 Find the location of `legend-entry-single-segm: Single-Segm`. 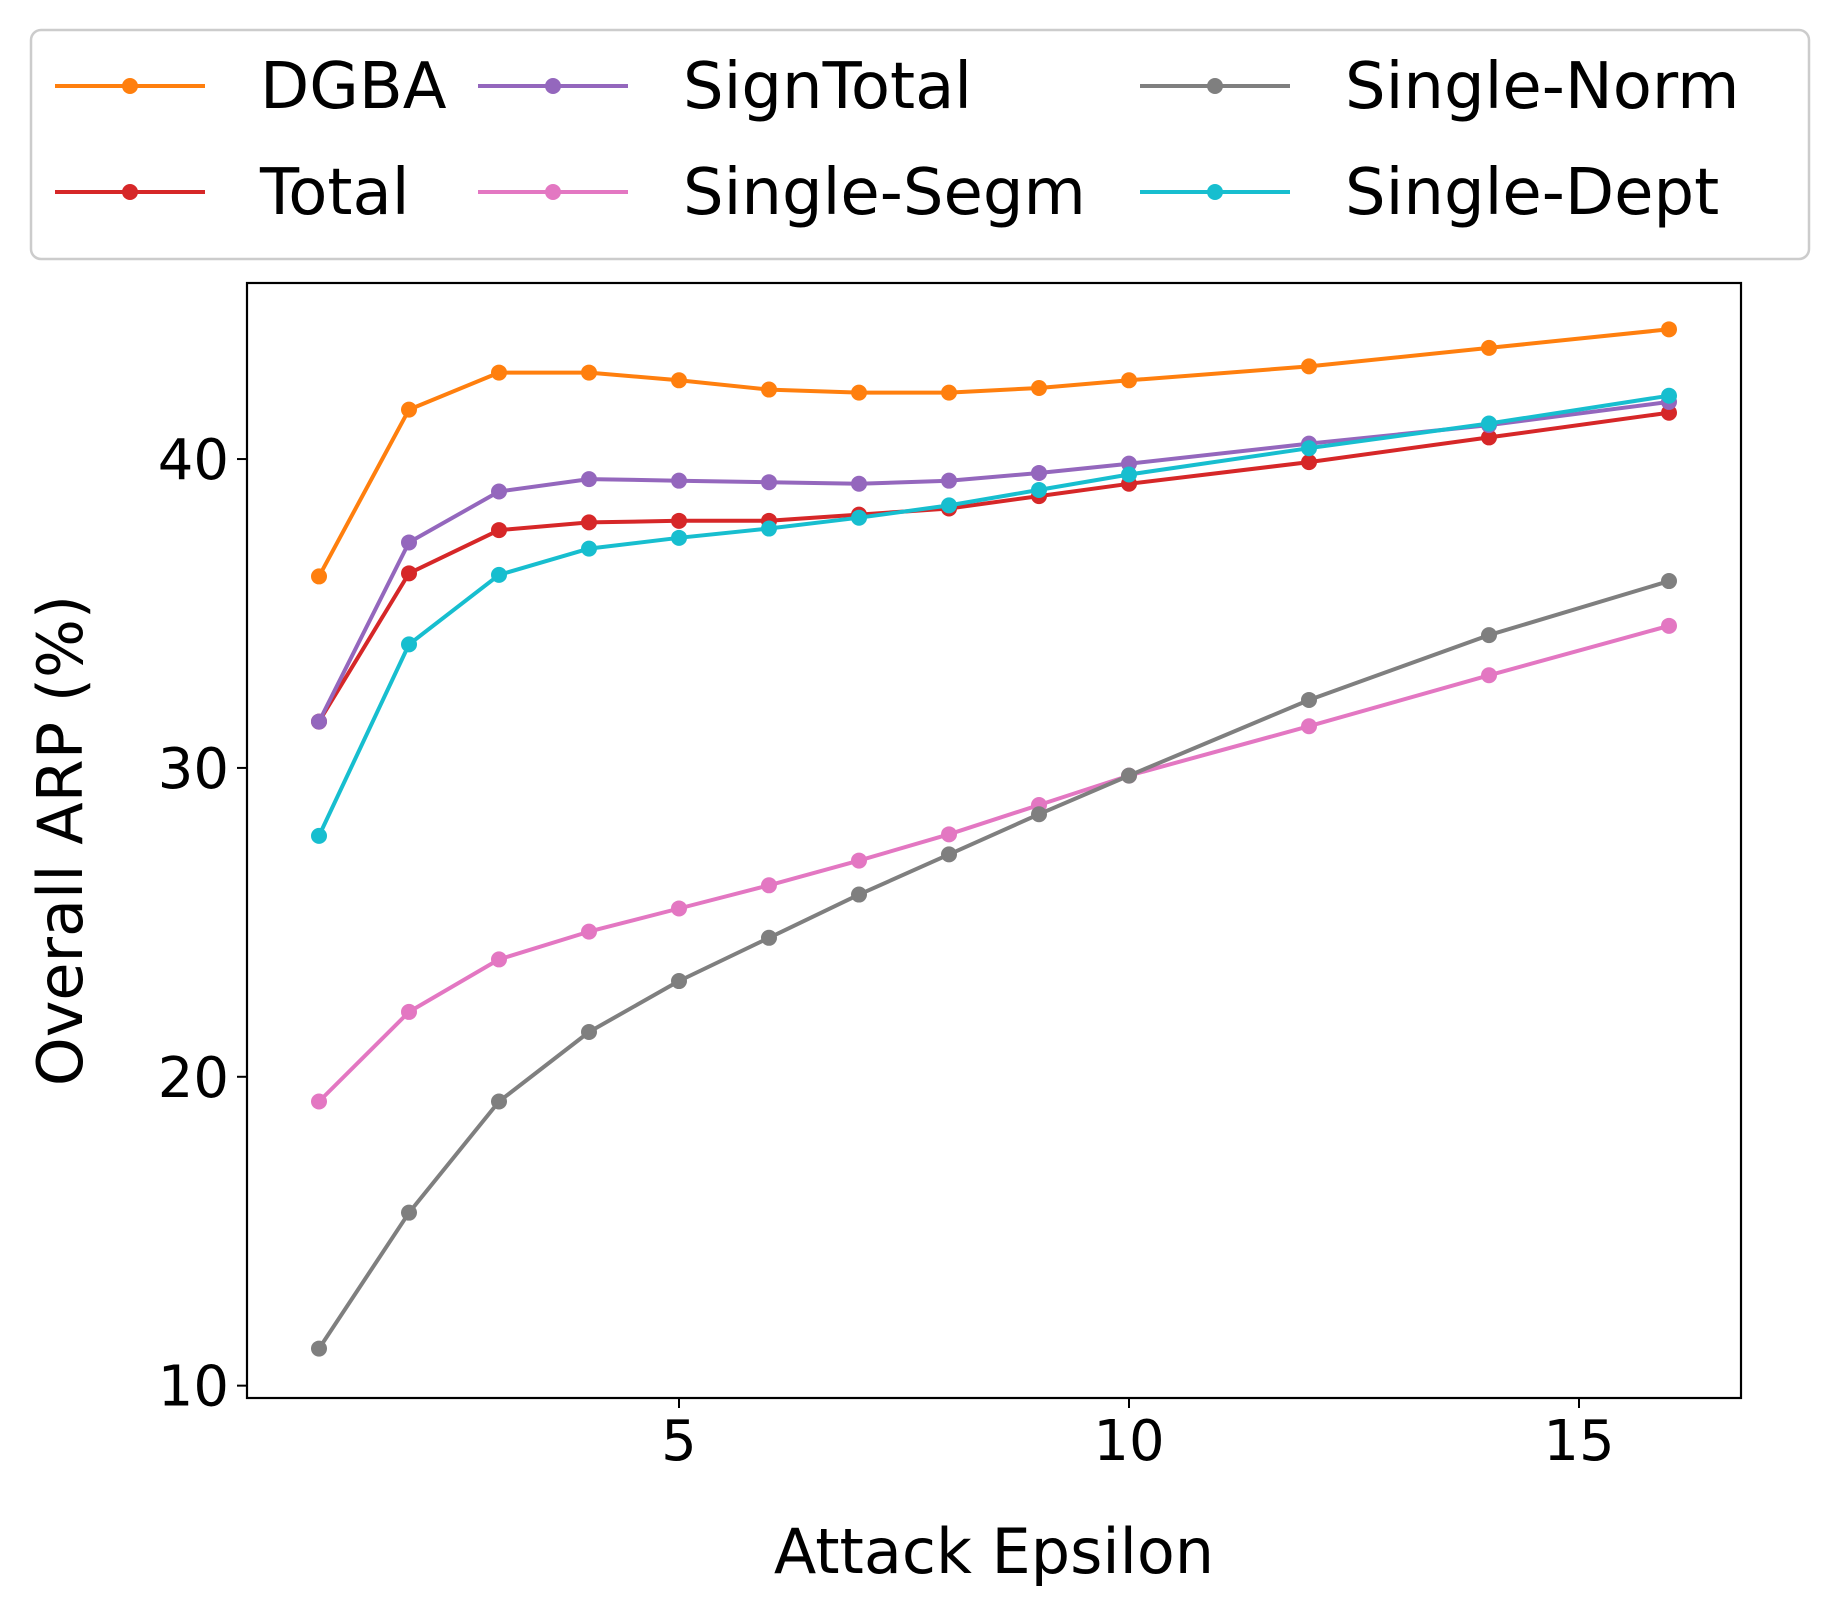

legend-entry-single-segm: Single-Segm is located at coordinates (782, 193).